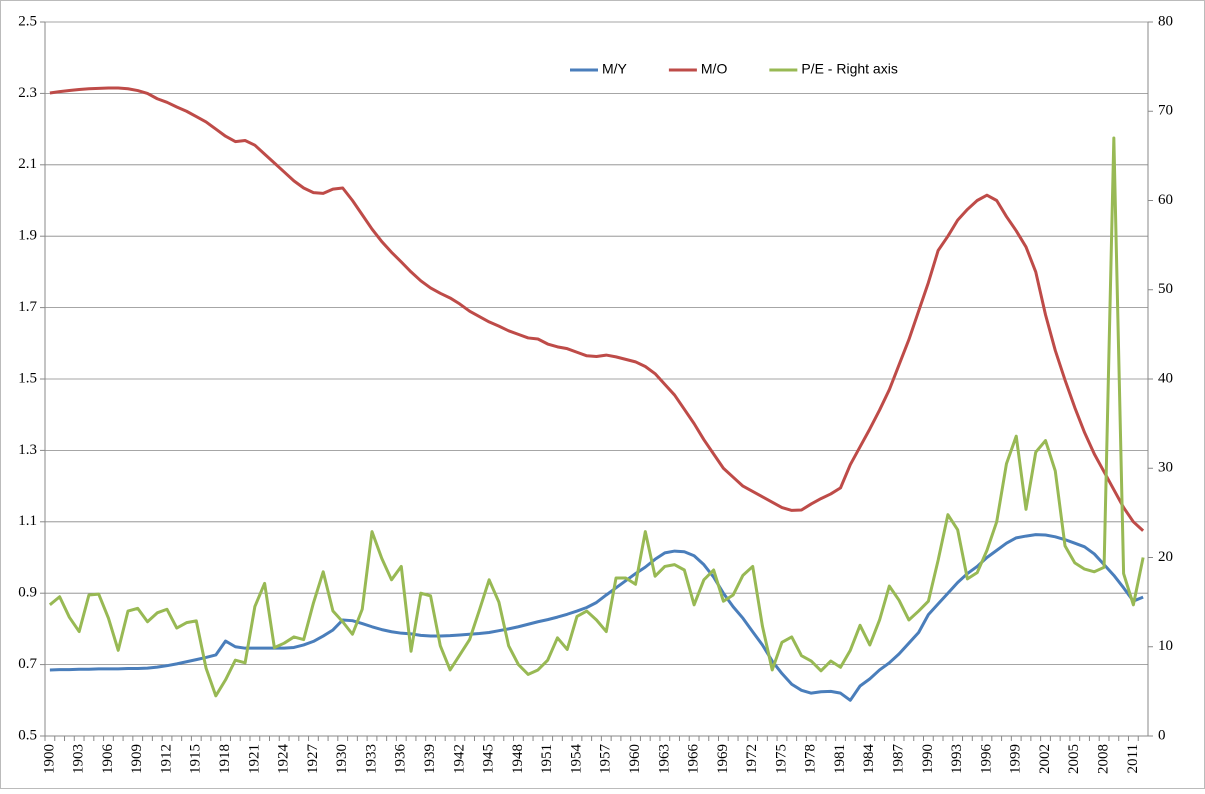 This screenshot has width=1205, height=794. Describe the element at coordinates (254, 759) in the screenshot. I see `x-tick-label: 1921` at that location.